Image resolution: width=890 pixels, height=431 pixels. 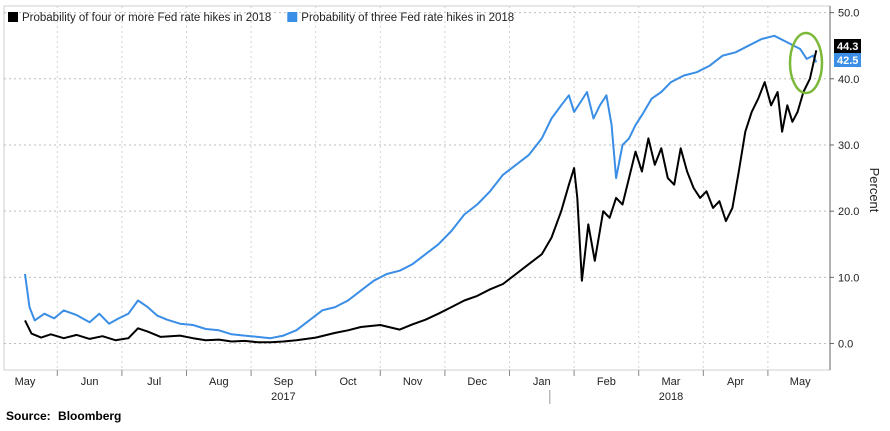 I want to click on x-tick-label: Aug, so click(x=219, y=382).